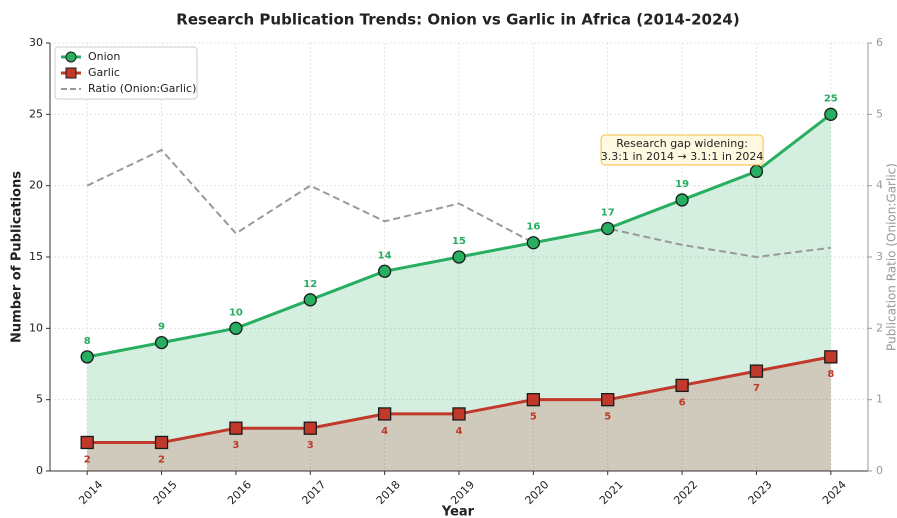  Describe the element at coordinates (90, 492) in the screenshot. I see `x-tick-label: 2014` at that location.